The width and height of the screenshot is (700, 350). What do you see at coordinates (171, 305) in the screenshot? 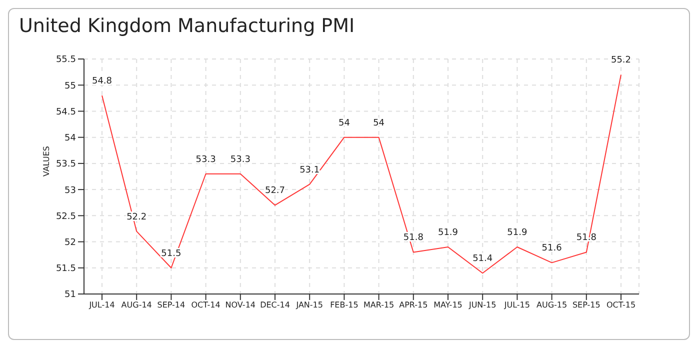
I see `x-tick-label: SEP-14` at bounding box center [171, 305].